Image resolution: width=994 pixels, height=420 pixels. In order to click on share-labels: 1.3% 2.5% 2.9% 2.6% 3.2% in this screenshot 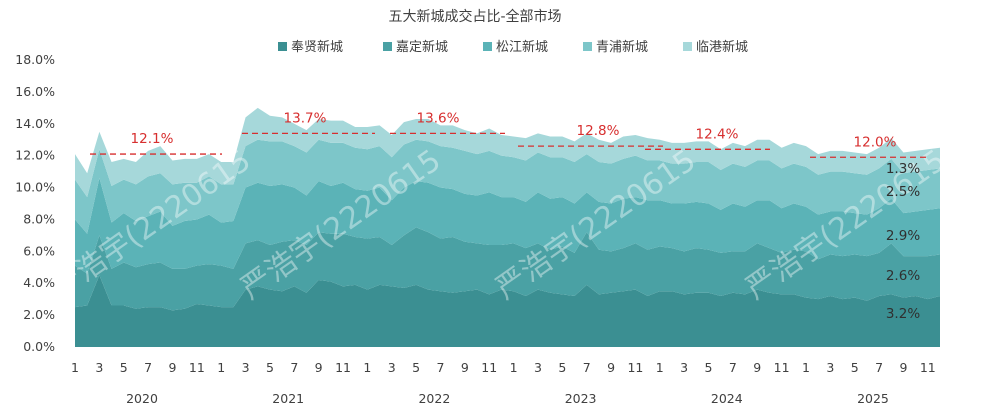, I will do `click(903, 241)`.